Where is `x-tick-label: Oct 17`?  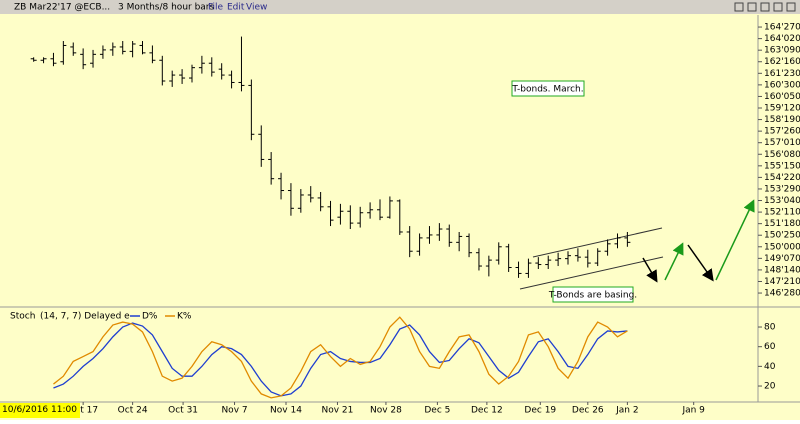 x-tick-label: Oct 17 is located at coordinates (83, 411).